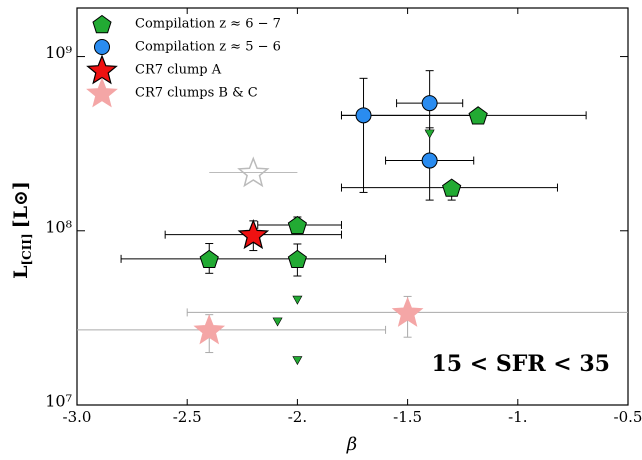 This screenshot has width=642, height=460. I want to click on y-label-sub: [CII], so click(27, 249).